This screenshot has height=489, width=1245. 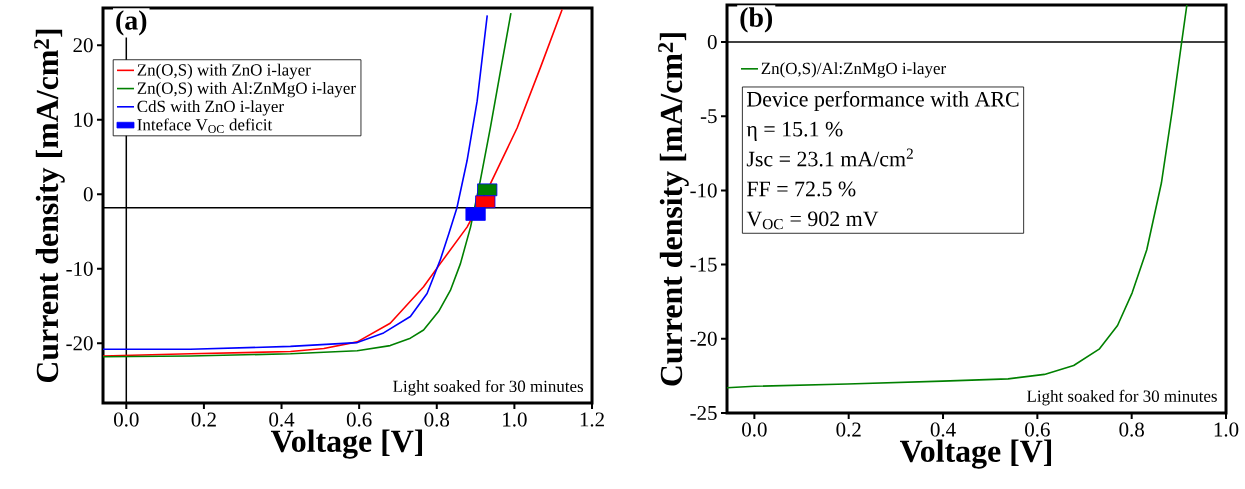 I want to click on y-tick-label: 20, so click(x=83, y=45).